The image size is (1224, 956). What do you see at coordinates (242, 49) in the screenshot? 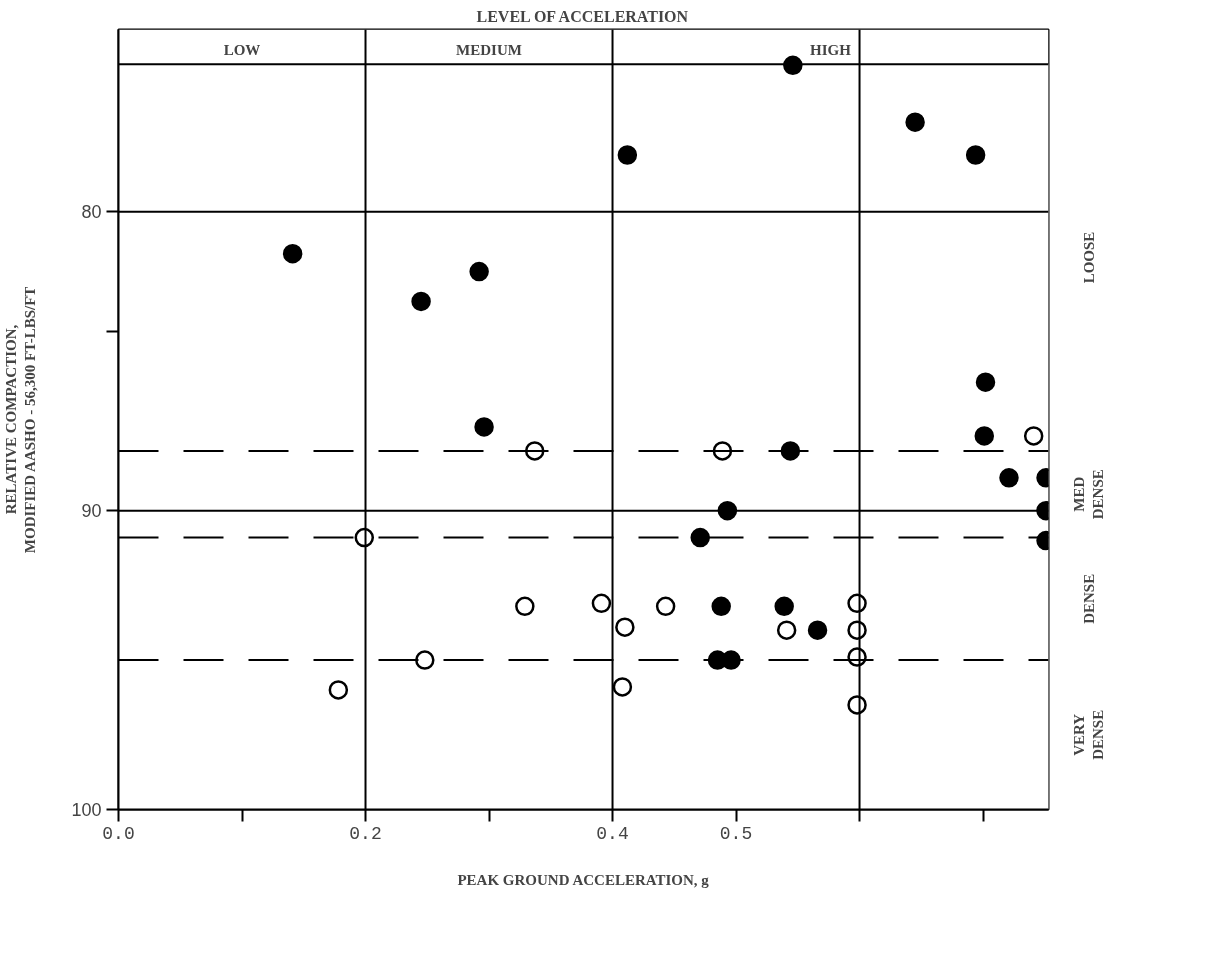
I see `band-label: LOW` at bounding box center [242, 49].